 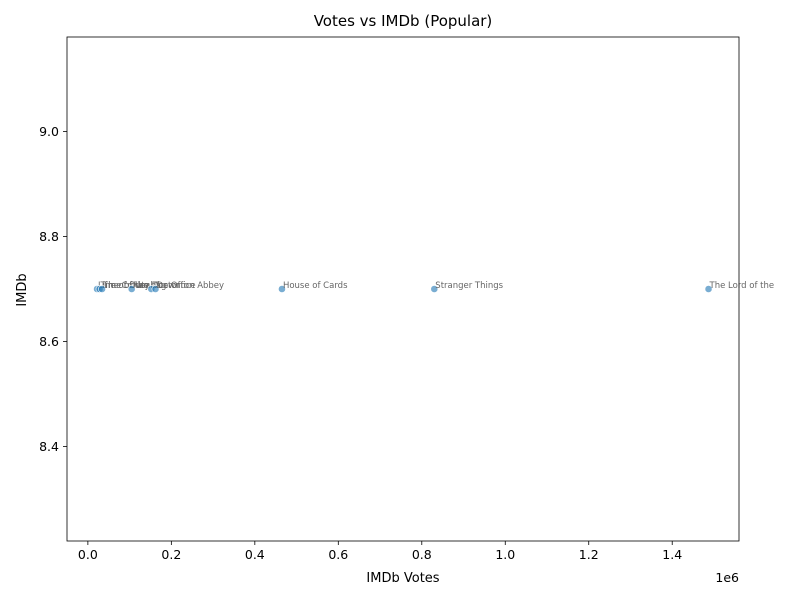 What do you see at coordinates (171, 554) in the screenshot?
I see `x-tick-label: 0.2` at bounding box center [171, 554].